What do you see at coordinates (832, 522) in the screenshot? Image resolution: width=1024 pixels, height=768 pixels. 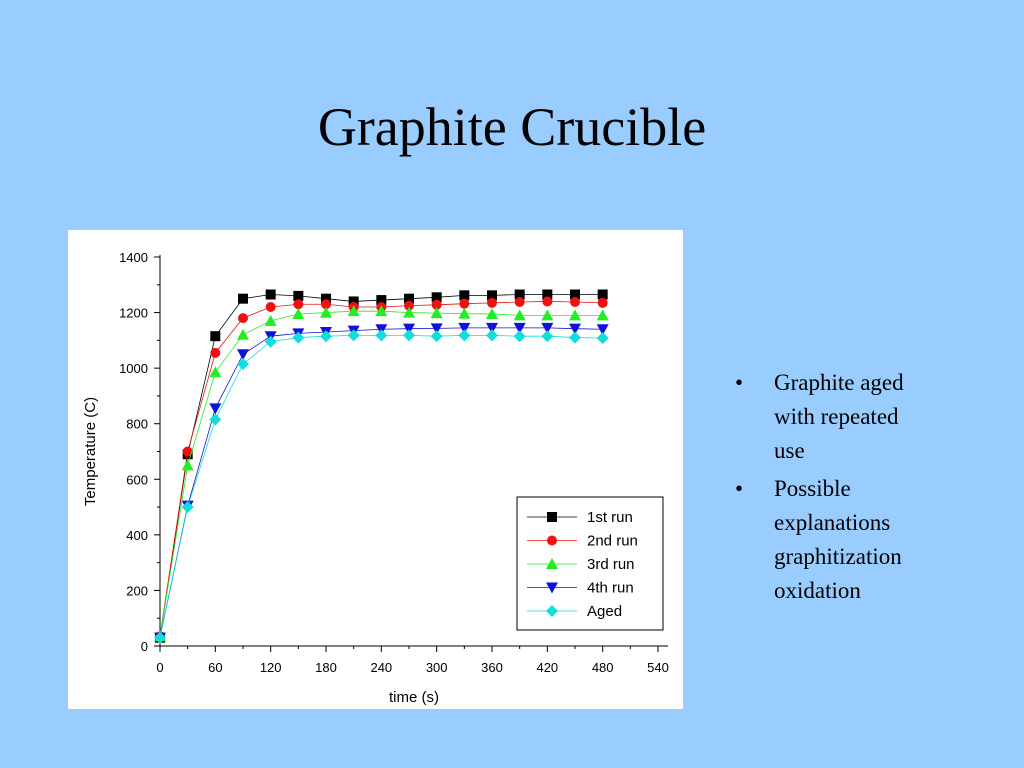 I see `bullet-line: explanations` at bounding box center [832, 522].